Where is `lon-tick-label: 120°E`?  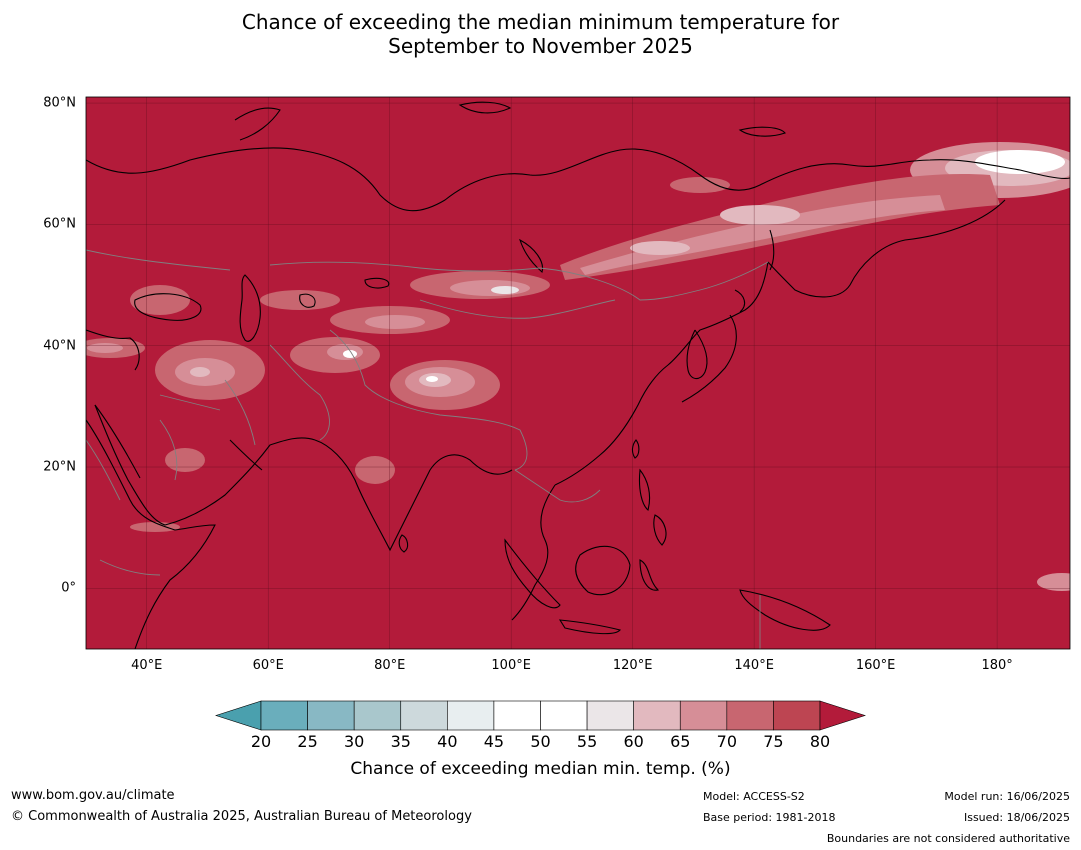
lon-tick-label: 120°E is located at coordinates (632, 665).